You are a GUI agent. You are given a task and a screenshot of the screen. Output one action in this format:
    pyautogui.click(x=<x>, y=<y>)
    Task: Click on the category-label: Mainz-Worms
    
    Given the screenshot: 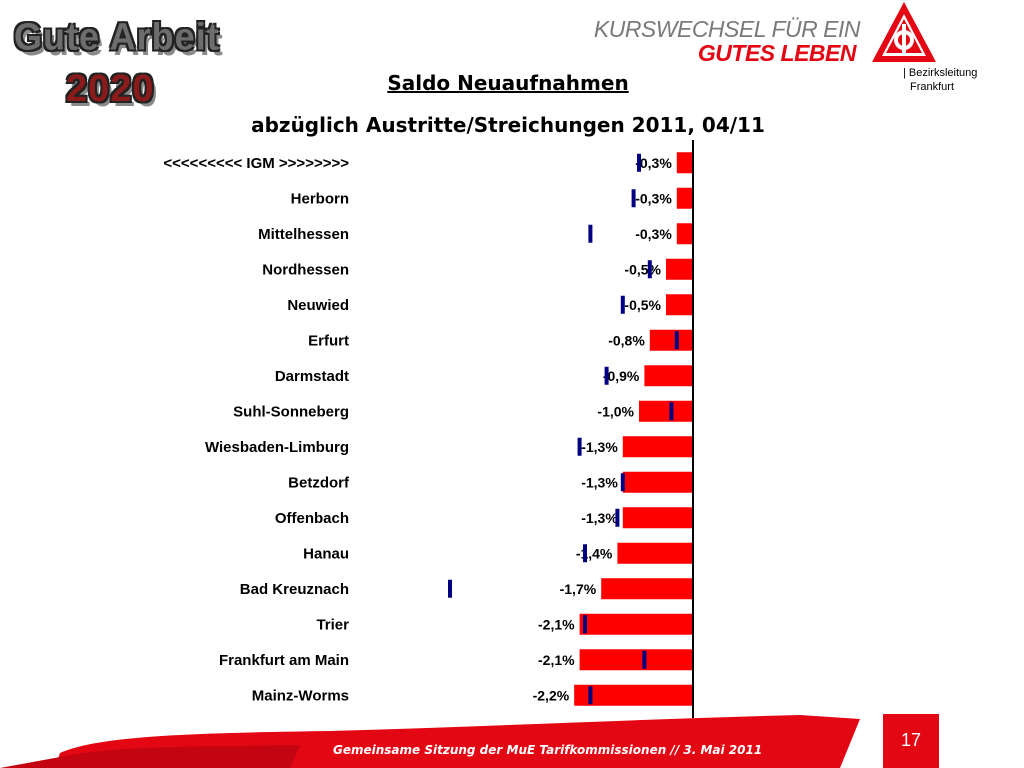 What is the action you would take?
    pyautogui.click(x=300, y=695)
    